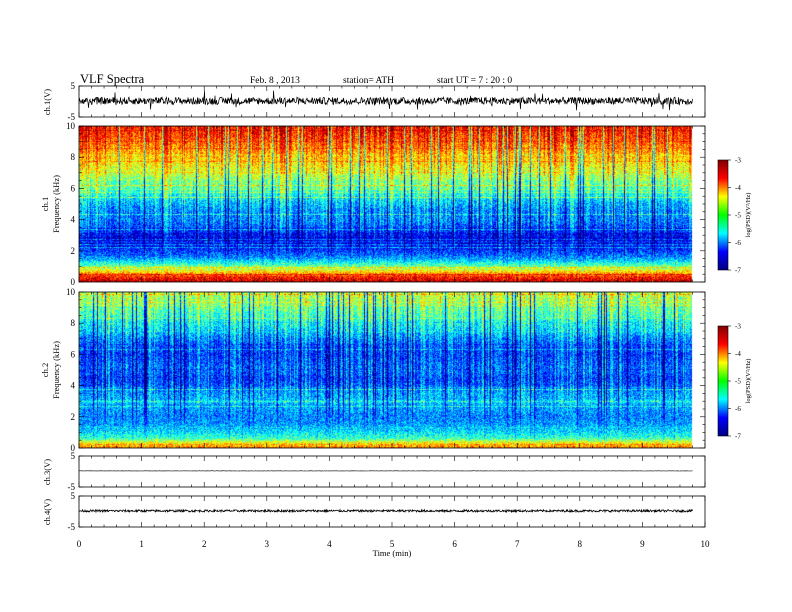 The width and height of the screenshot is (792, 612). What do you see at coordinates (45, 370) in the screenshot?
I see `ch2-spectrogram-channel-label: ch.2` at bounding box center [45, 370].